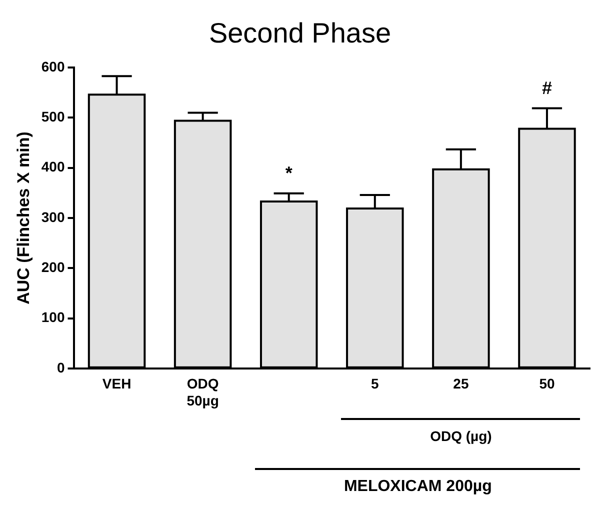 The height and width of the screenshot is (518, 598). Describe the element at coordinates (375, 384) in the screenshot. I see `x-tick-label: 5` at that location.